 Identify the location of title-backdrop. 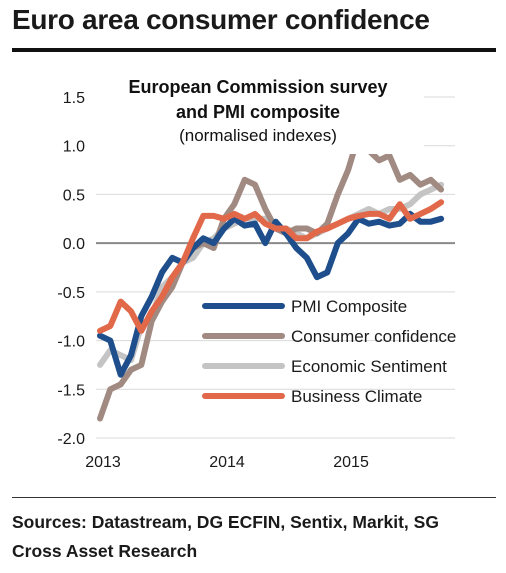
(260, 114).